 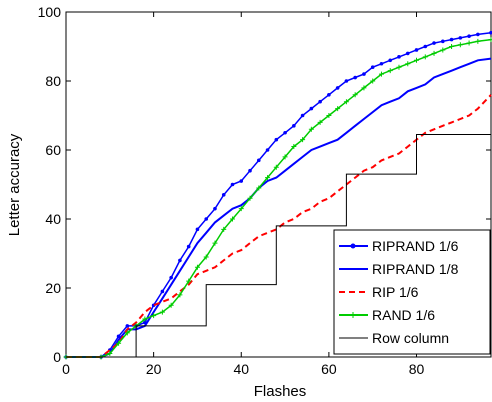 I want to click on y-tick-label: 20, so click(x=53, y=288).